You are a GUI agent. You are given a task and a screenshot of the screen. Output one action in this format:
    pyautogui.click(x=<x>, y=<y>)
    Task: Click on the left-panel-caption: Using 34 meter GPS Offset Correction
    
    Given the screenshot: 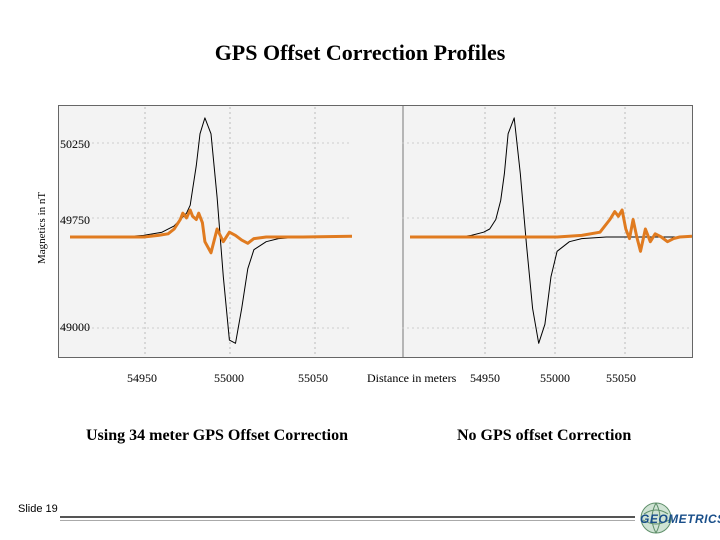 What is the action you would take?
    pyautogui.click(x=217, y=435)
    